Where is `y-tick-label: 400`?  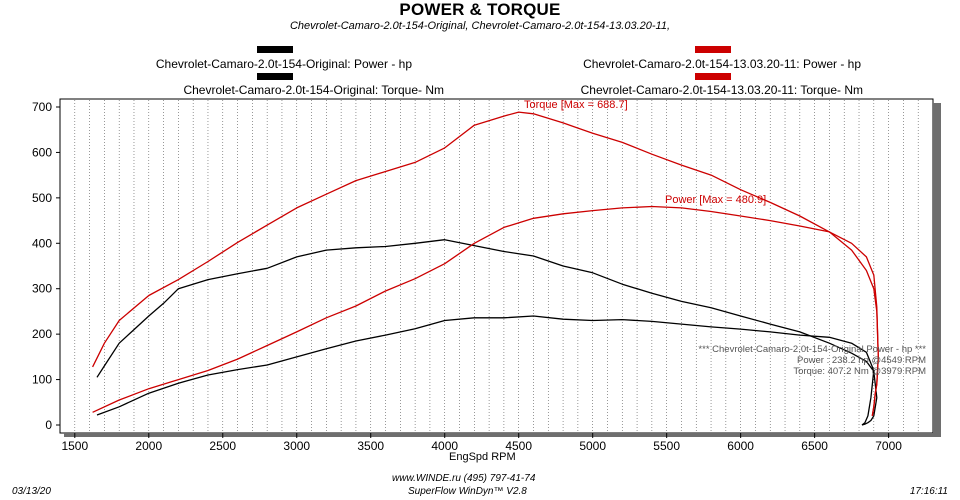 y-tick-label: 400 is located at coordinates (42, 243).